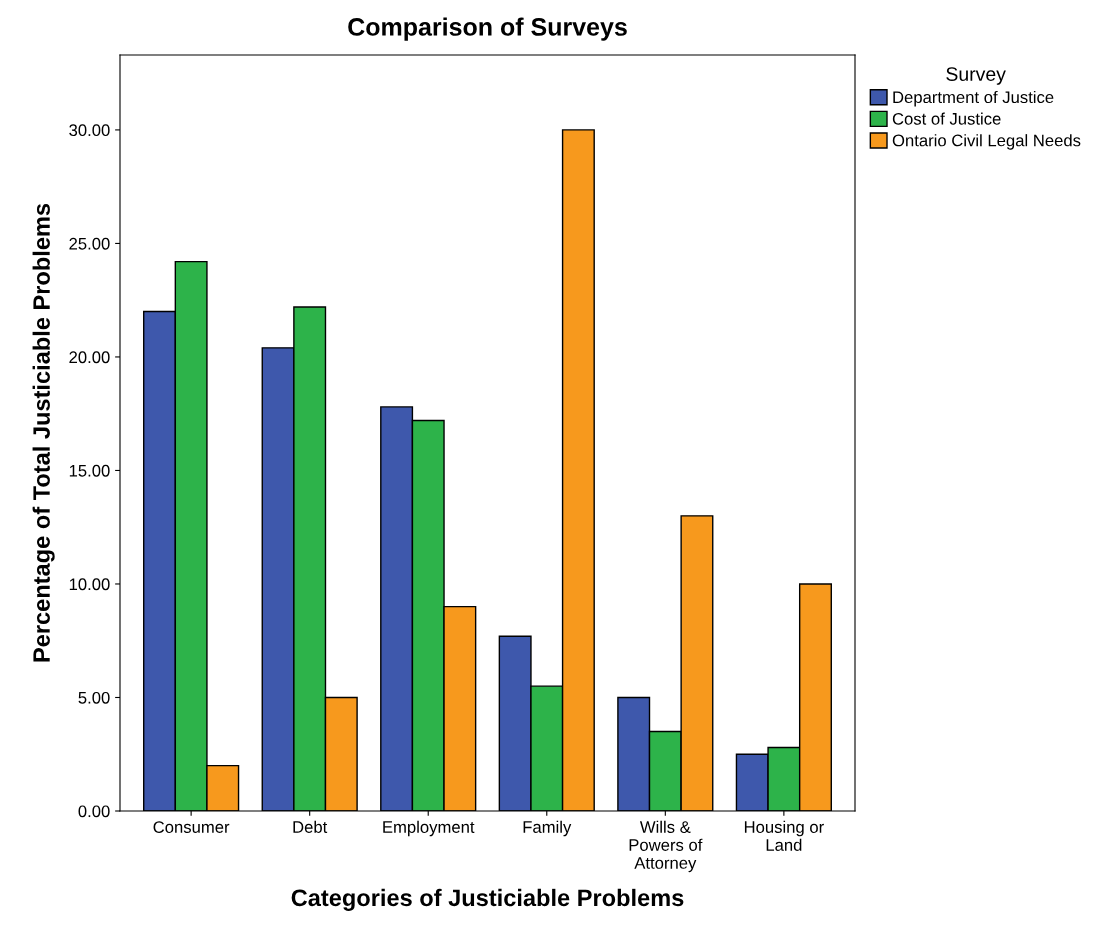 This screenshot has width=1110, height=934. I want to click on legend-title: Survey, so click(976, 76).